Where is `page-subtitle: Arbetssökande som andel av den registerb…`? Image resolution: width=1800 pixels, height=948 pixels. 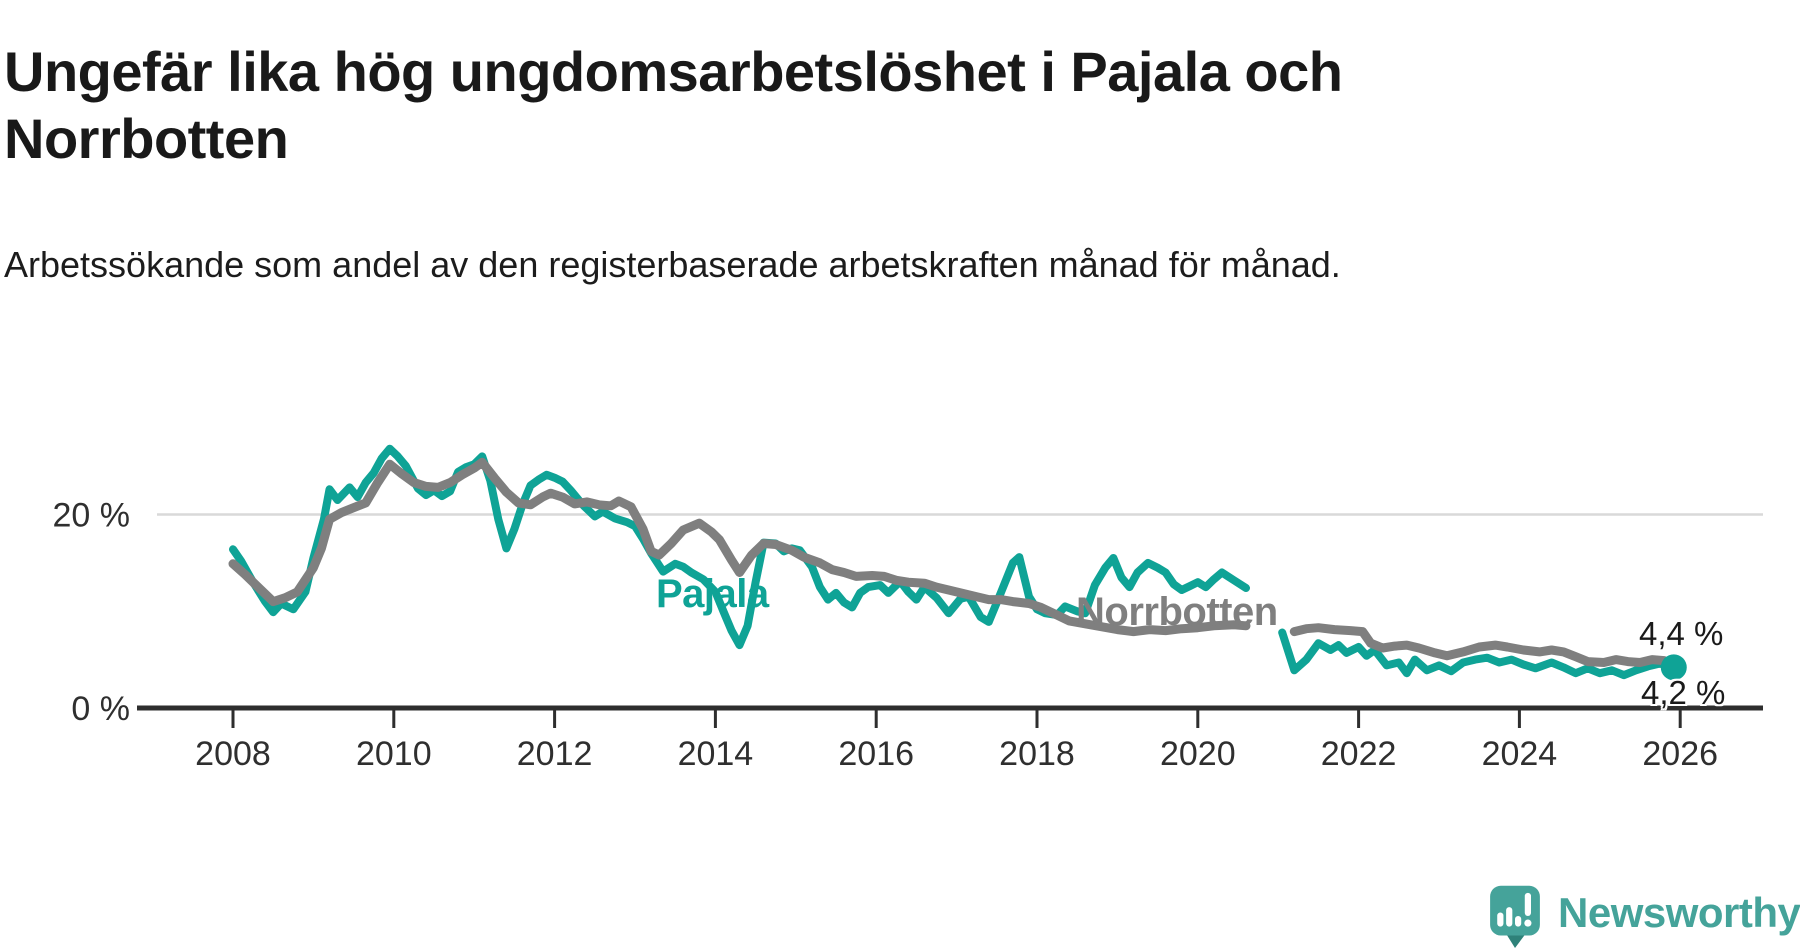
page-subtitle: Arbetssökande som andel av den registerb… is located at coordinates (672, 264).